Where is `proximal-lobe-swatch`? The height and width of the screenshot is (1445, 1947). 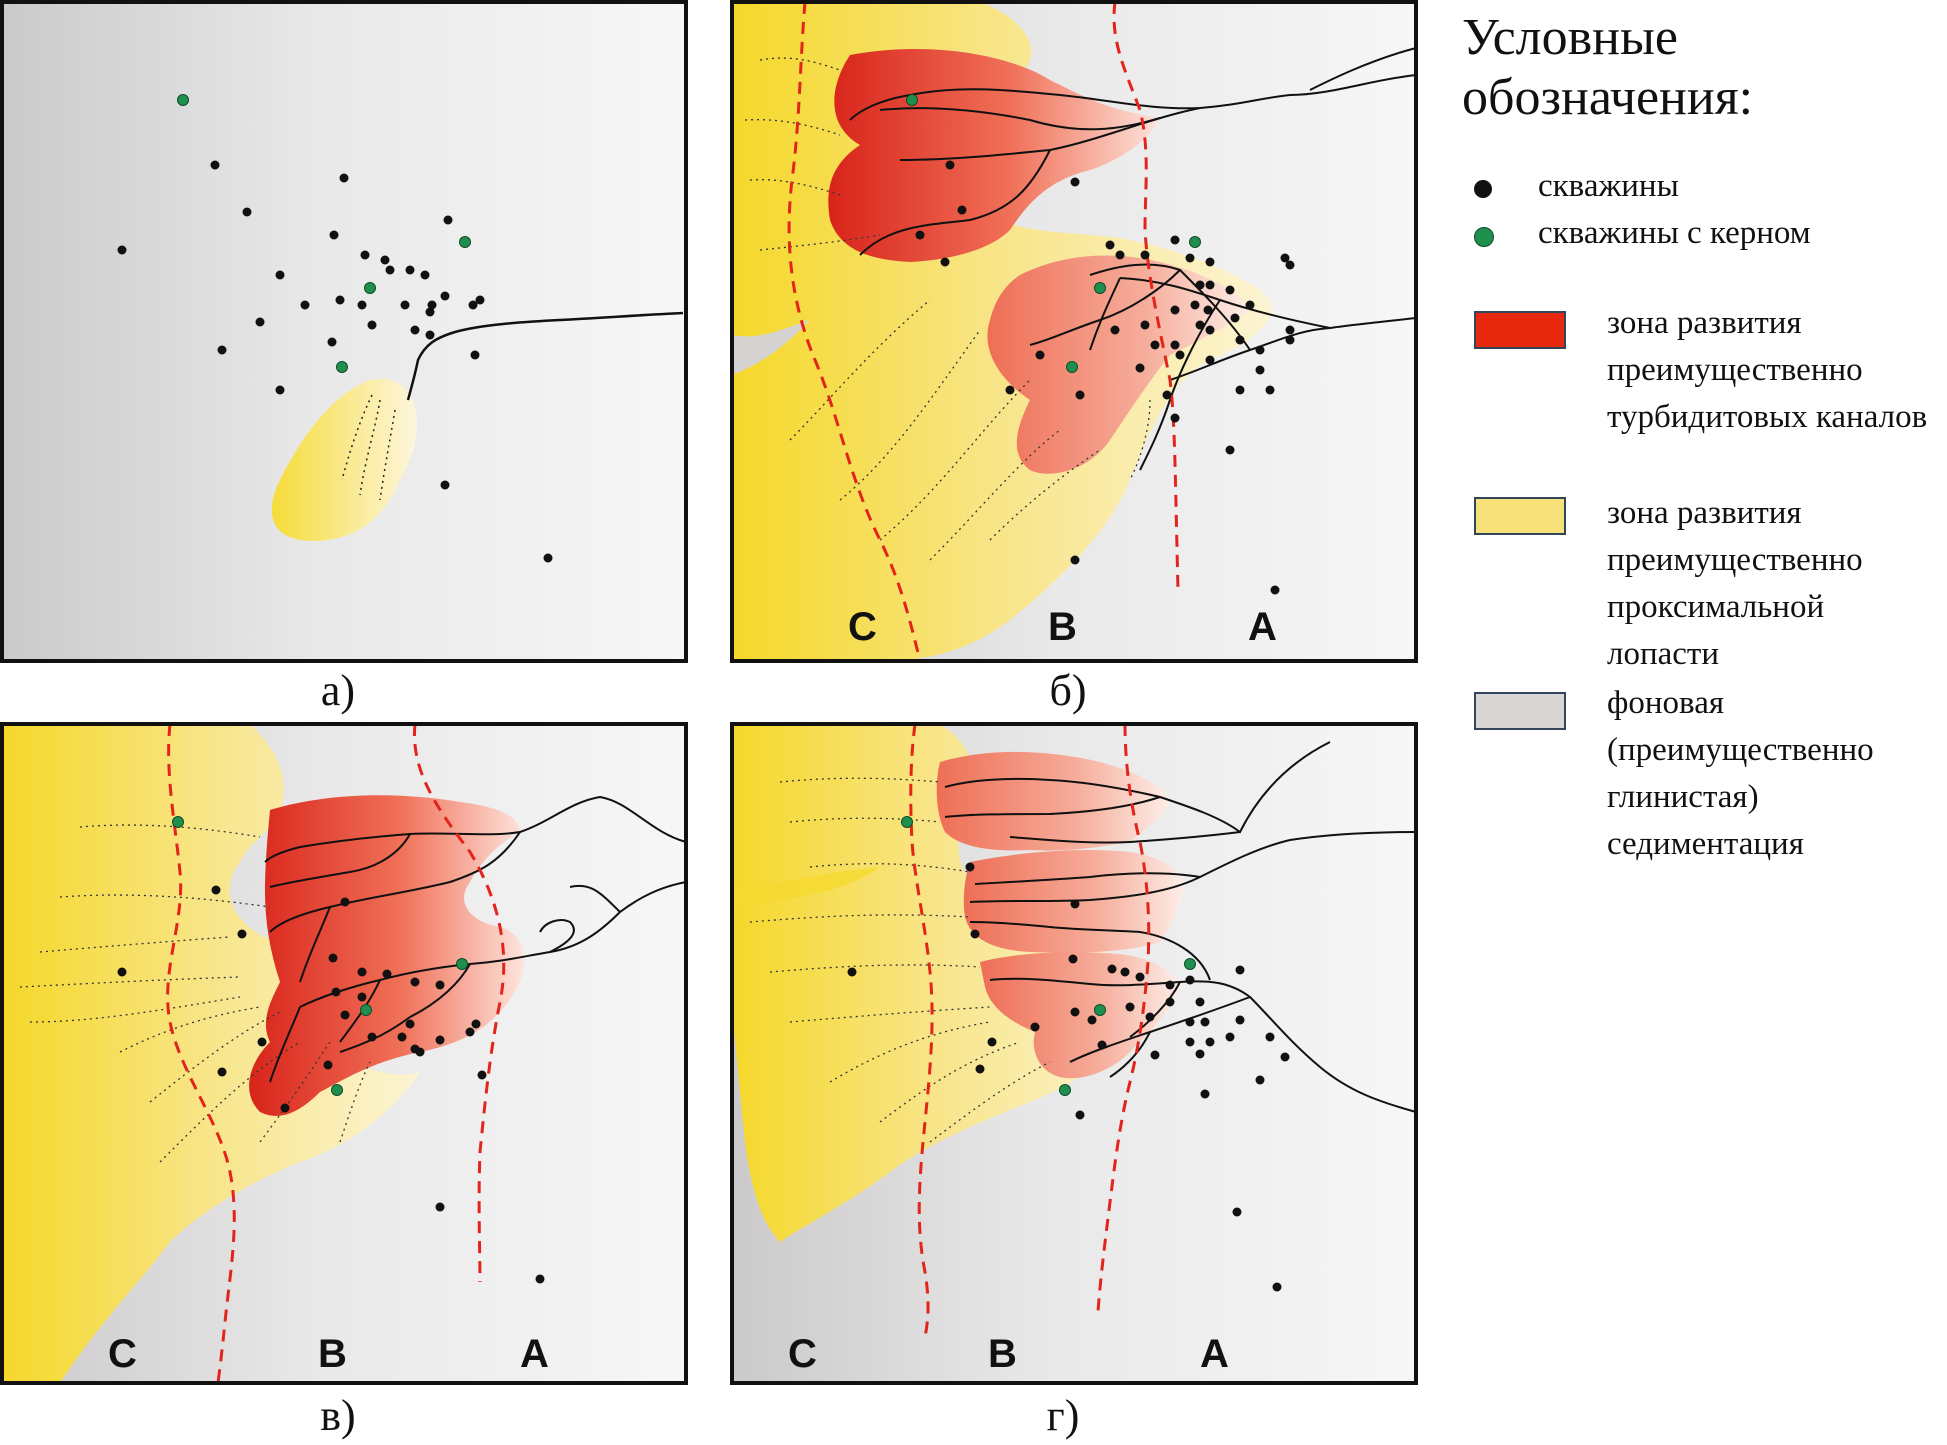 proximal-lobe-swatch is located at coordinates (1520, 516).